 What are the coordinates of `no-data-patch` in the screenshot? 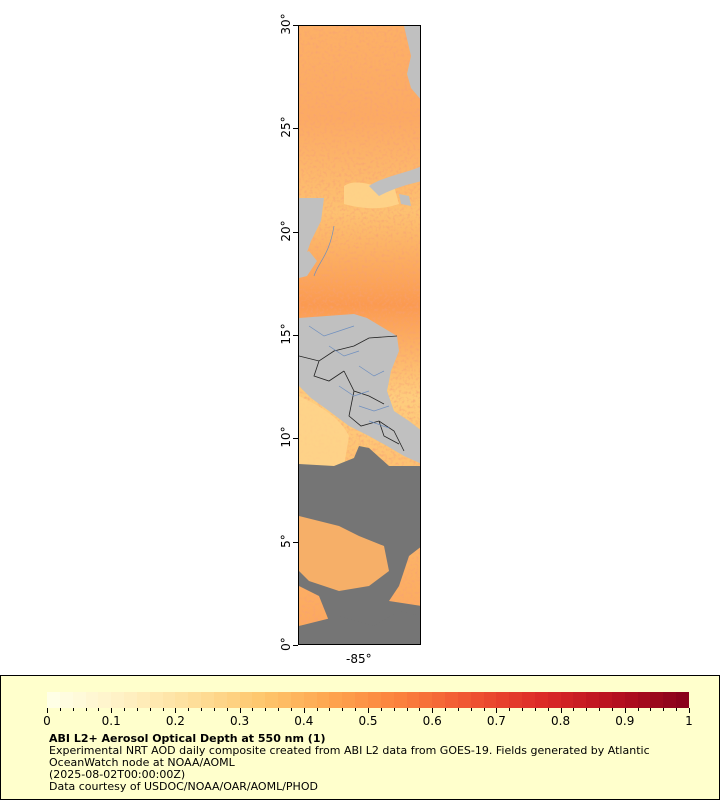 It's located at (359, 627).